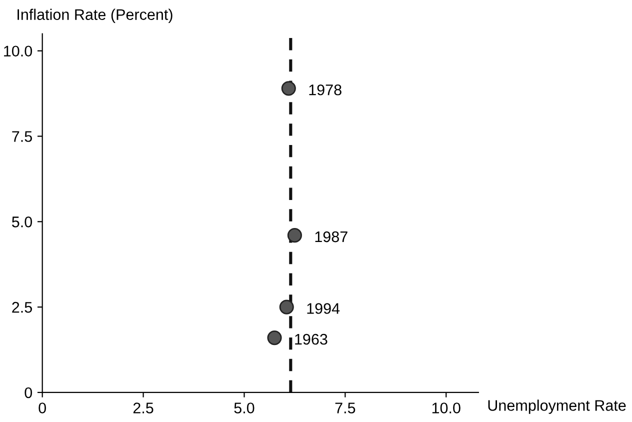 The height and width of the screenshot is (422, 632). Describe the element at coordinates (18, 51) in the screenshot. I see `y-tick-label: 10.0` at that location.